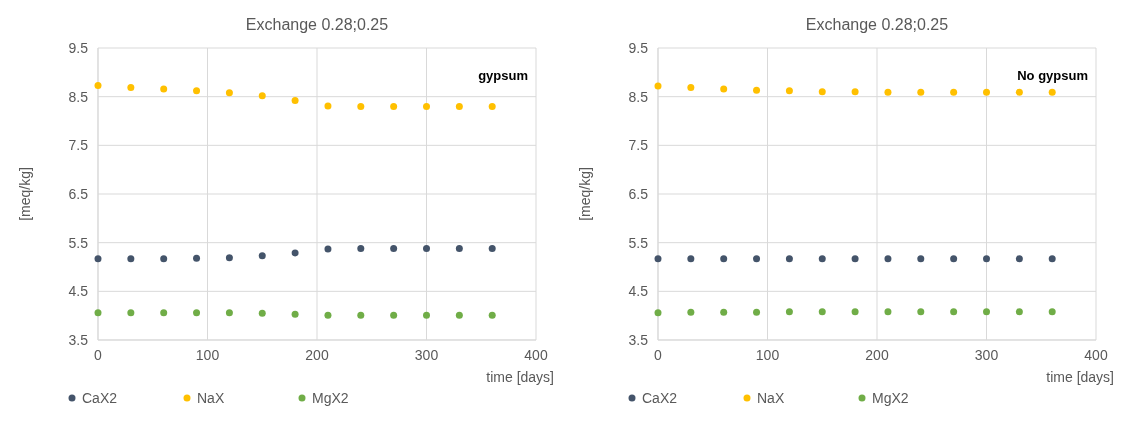 The image size is (1146, 424). Describe the element at coordinates (520, 377) in the screenshot. I see `x-axis-title: time [days]` at that location.